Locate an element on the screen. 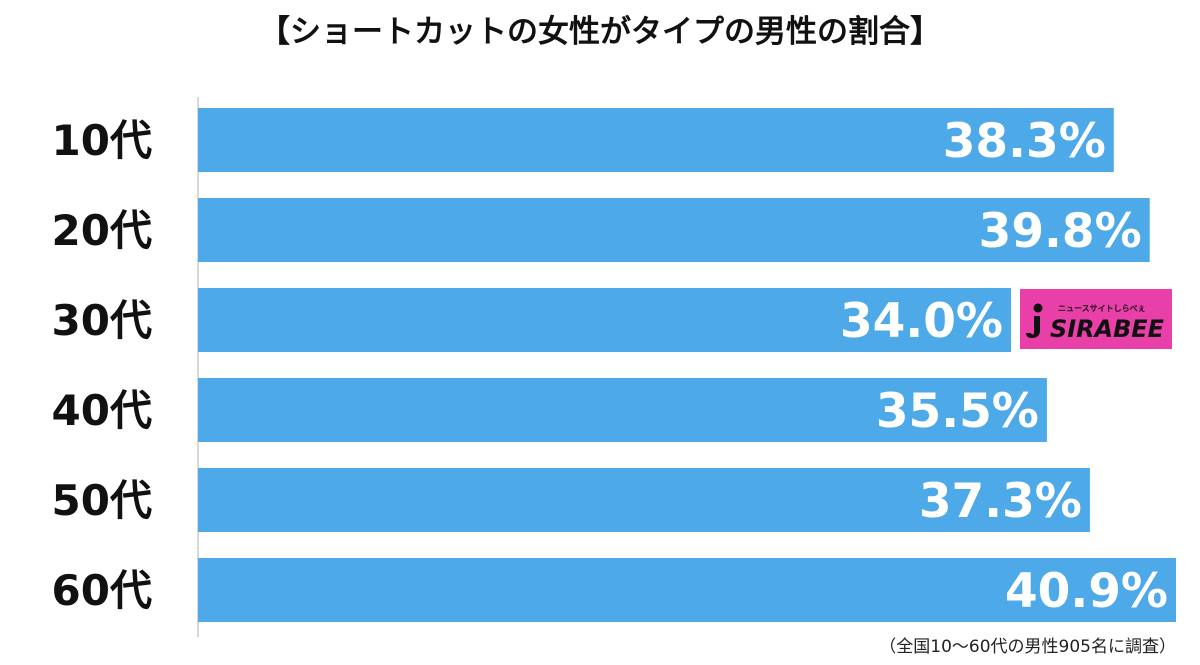 This screenshot has height=665, width=1200. bar-10代 is located at coordinates (656, 140).